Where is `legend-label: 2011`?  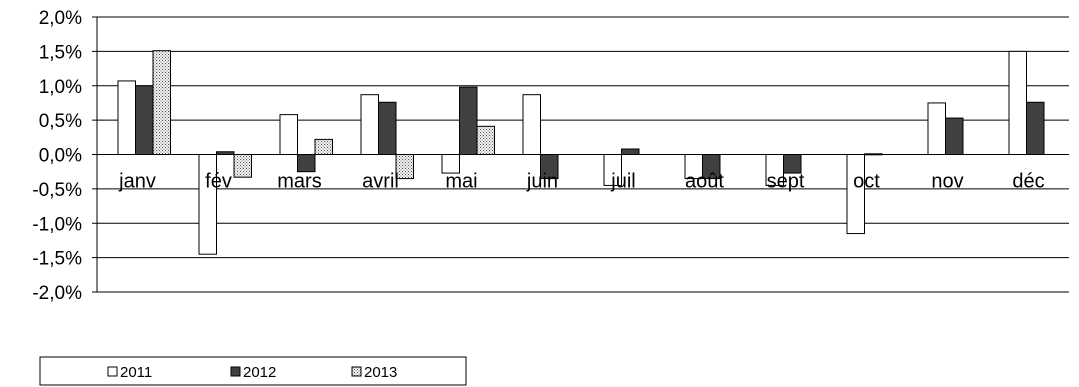 legend-label: 2011 is located at coordinates (136, 372).